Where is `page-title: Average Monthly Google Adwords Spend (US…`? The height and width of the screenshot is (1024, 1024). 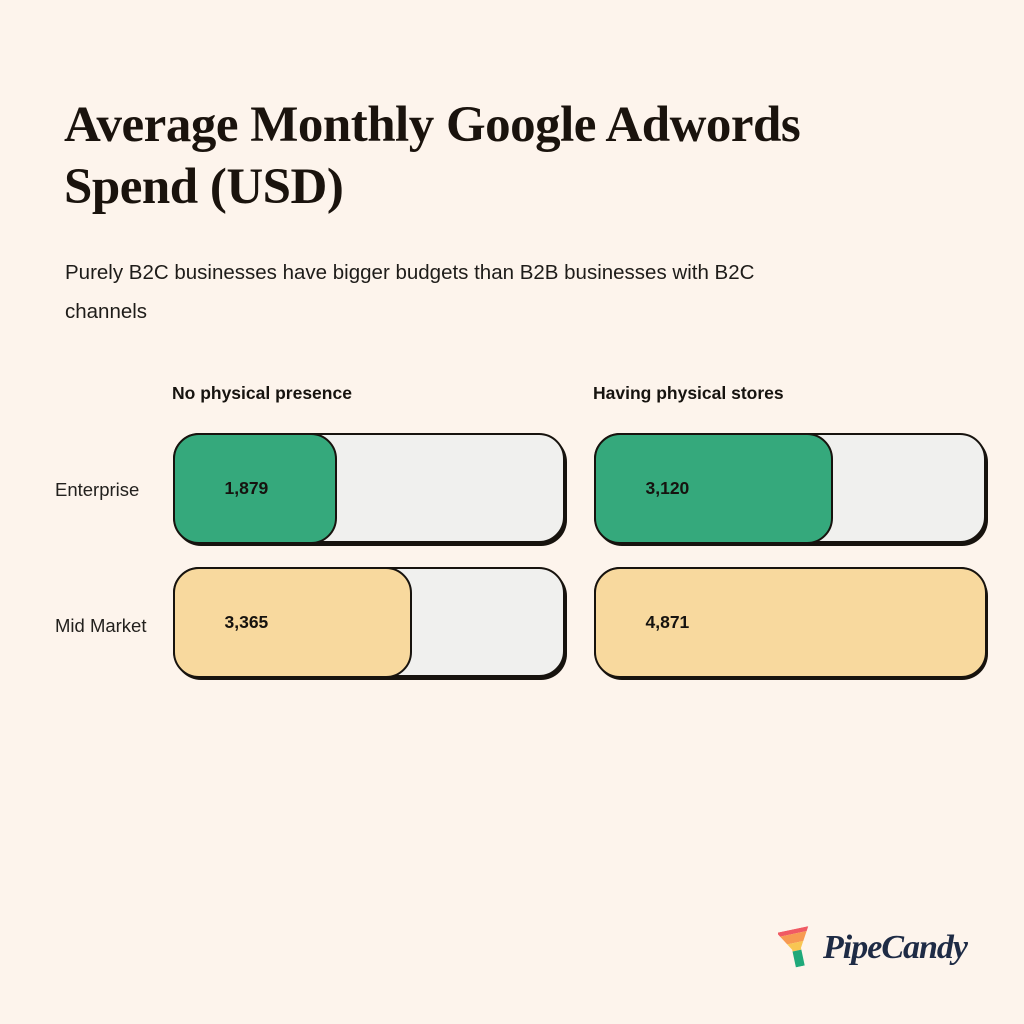
page-title: Average Monthly Google Adwords Spend (US… is located at coordinates (432, 156).